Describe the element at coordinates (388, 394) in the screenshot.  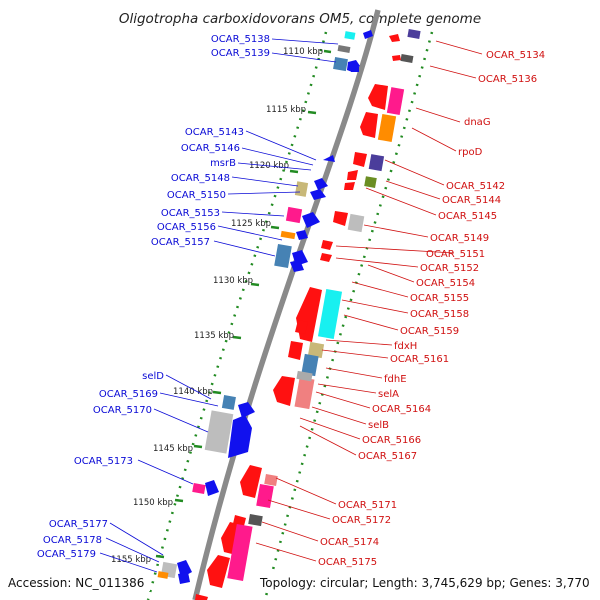
I see `gene-label: selA` at that location.